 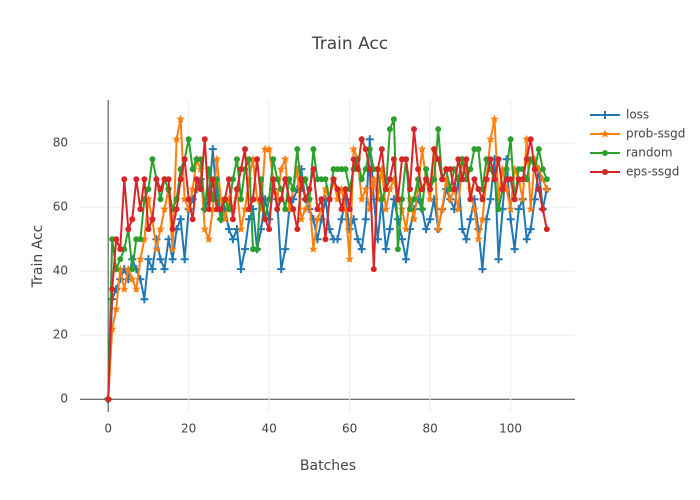 What do you see at coordinates (60, 143) in the screenshot?
I see `y-tick-label: 80` at bounding box center [60, 143].